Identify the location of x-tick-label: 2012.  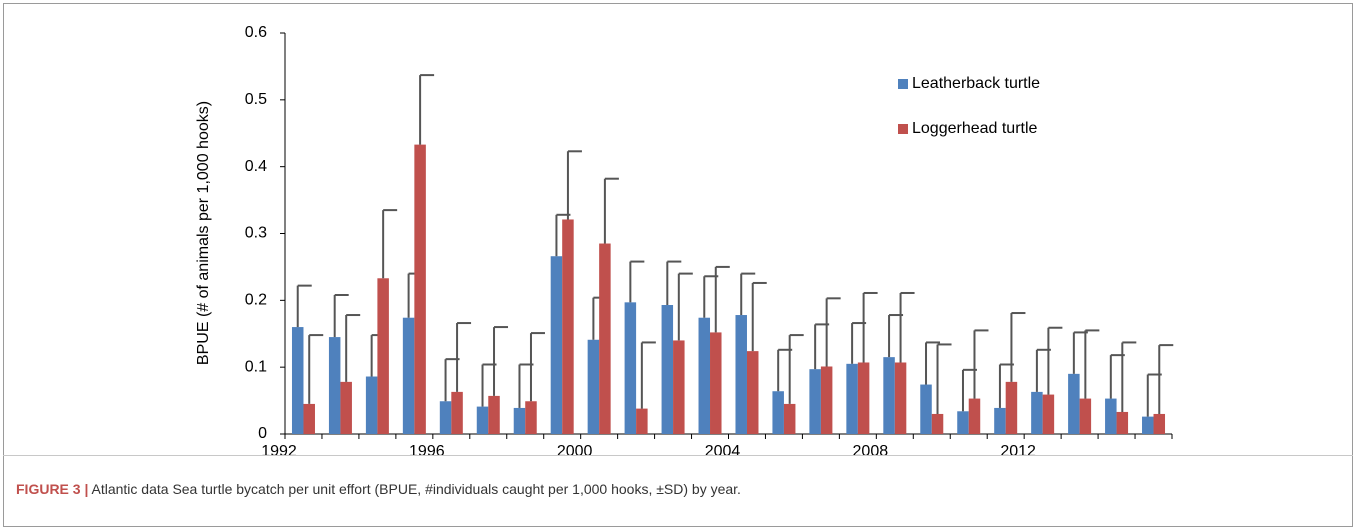
(1018, 449).